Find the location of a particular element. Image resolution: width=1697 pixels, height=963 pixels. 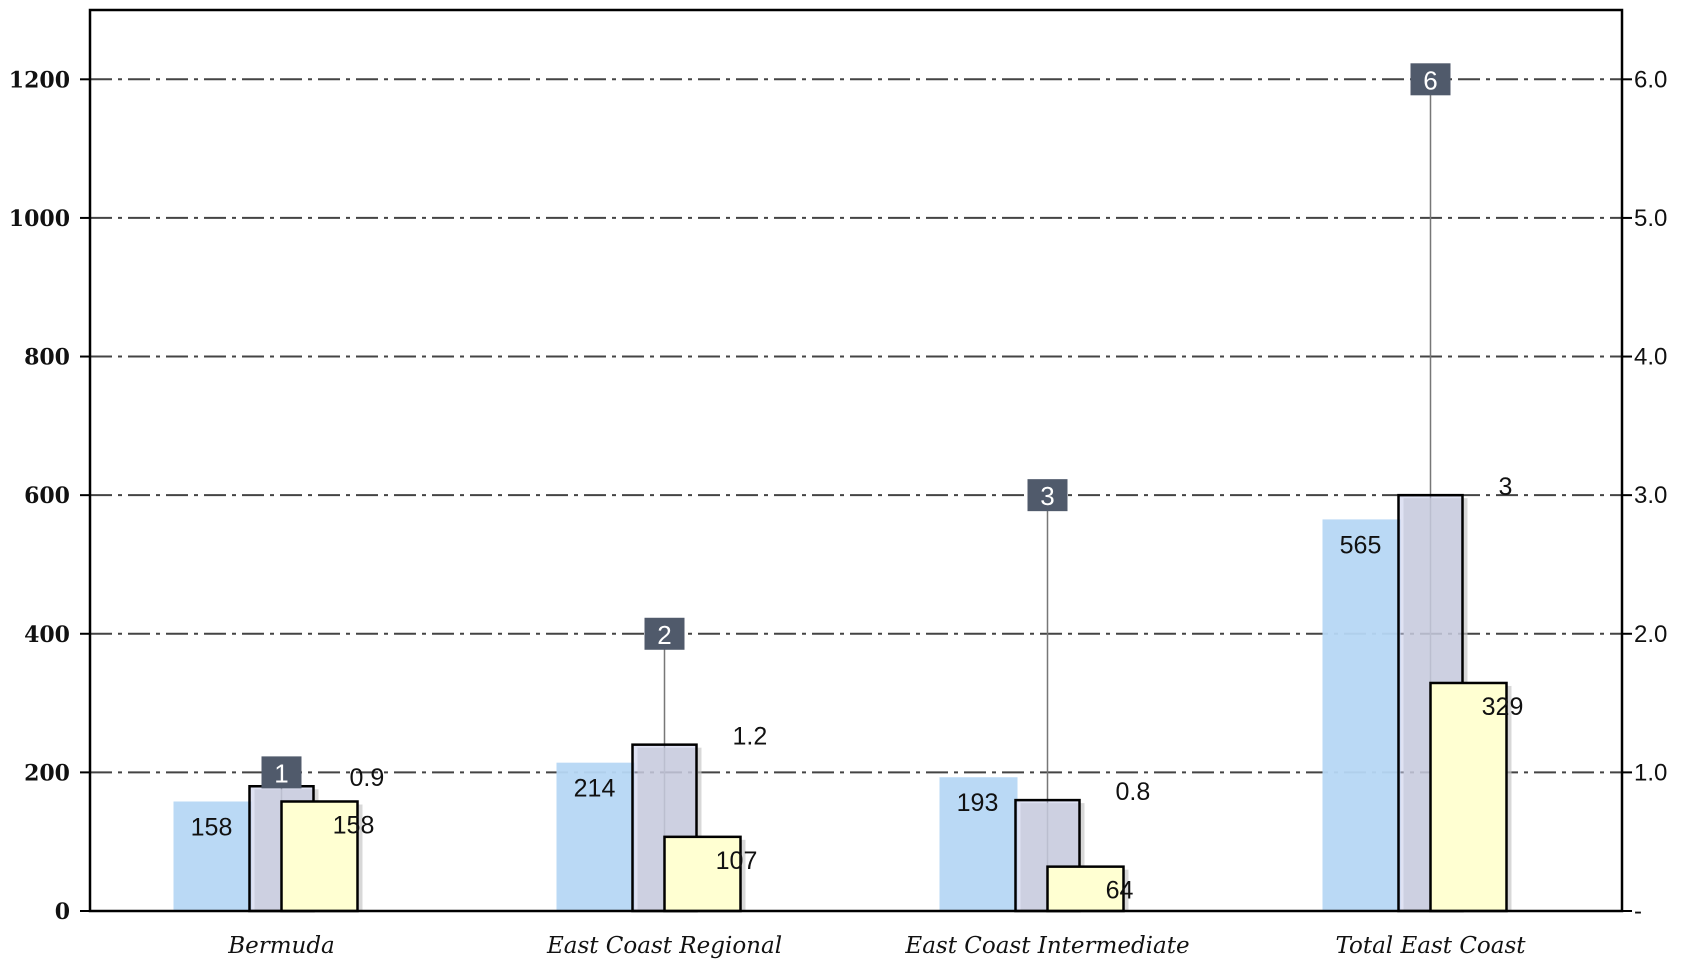

left-axis-tick-label: 400 is located at coordinates (47, 635).